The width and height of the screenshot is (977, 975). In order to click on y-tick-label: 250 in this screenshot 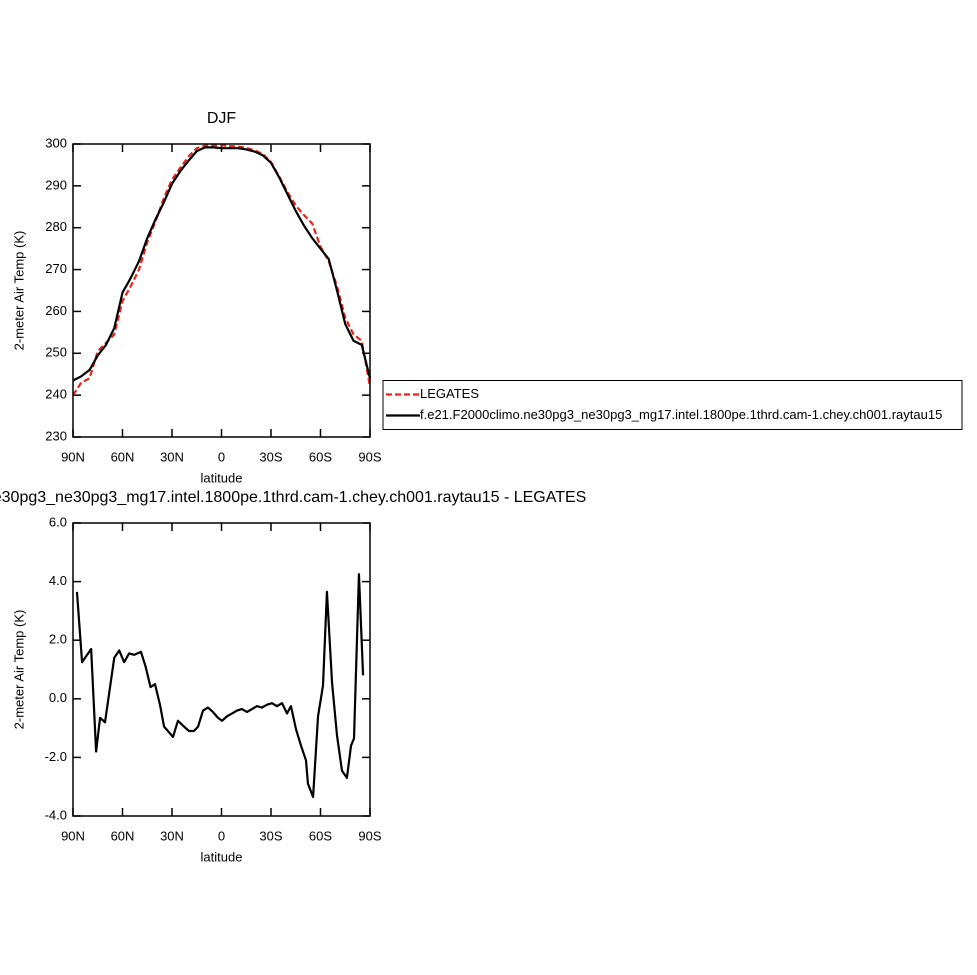, I will do `click(56, 352)`.